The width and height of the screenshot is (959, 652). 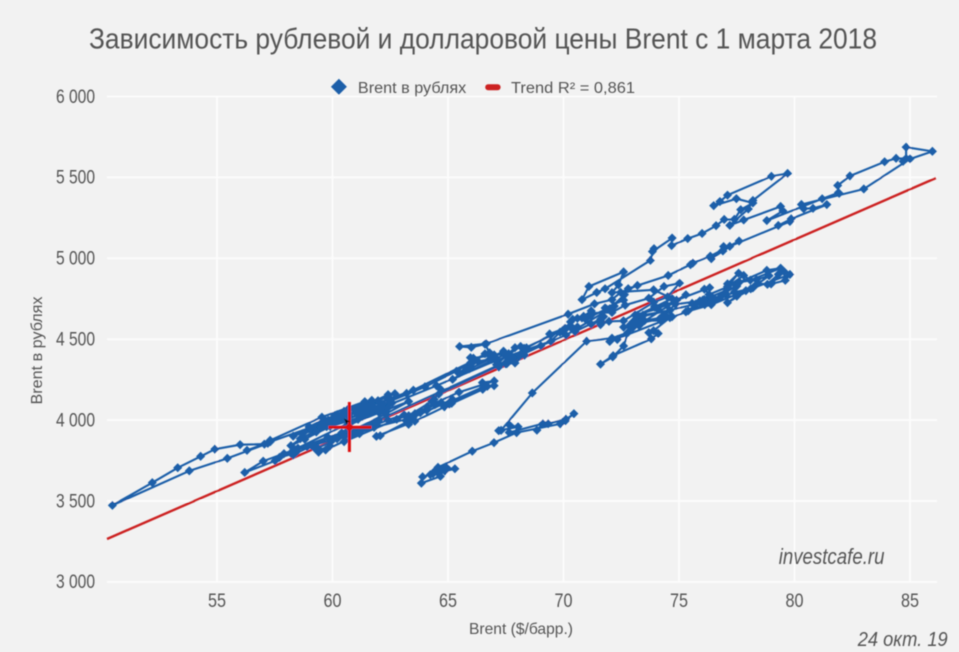 I want to click on svg-text: 4 000, so click(x=75, y=420).